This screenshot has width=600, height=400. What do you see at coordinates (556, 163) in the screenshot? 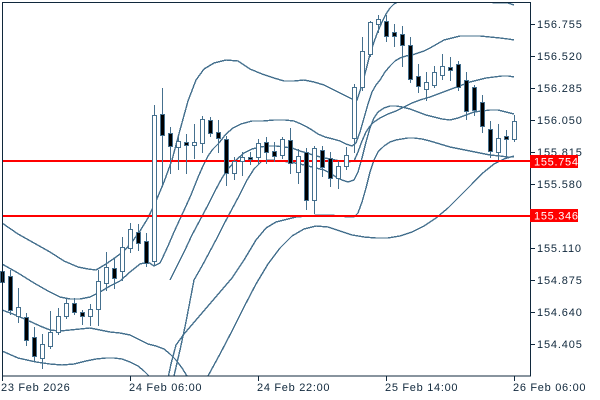
I see `svg-text: 155.754` at bounding box center [556, 163].